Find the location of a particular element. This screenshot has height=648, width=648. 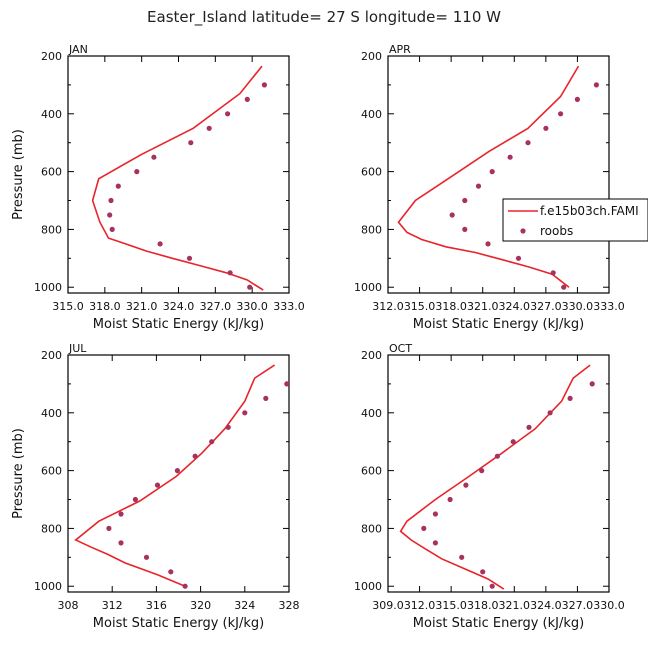

y-tick-label: 200 is located at coordinates (371, 355).